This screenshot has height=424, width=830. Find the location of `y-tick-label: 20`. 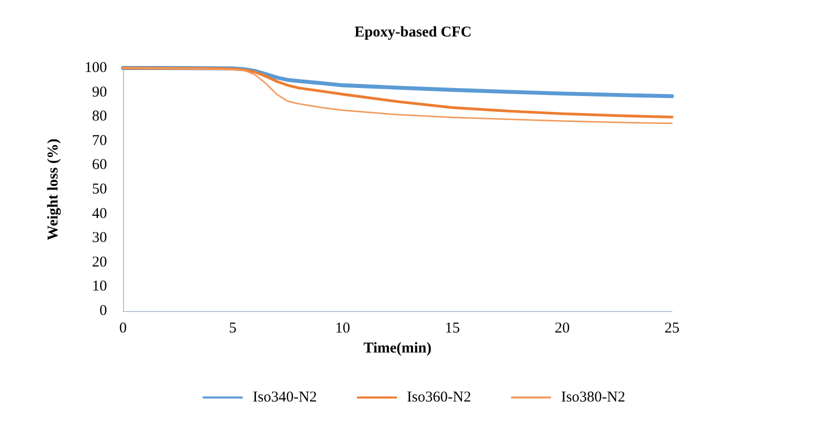

y-tick-label: 20 is located at coordinates (99, 262).